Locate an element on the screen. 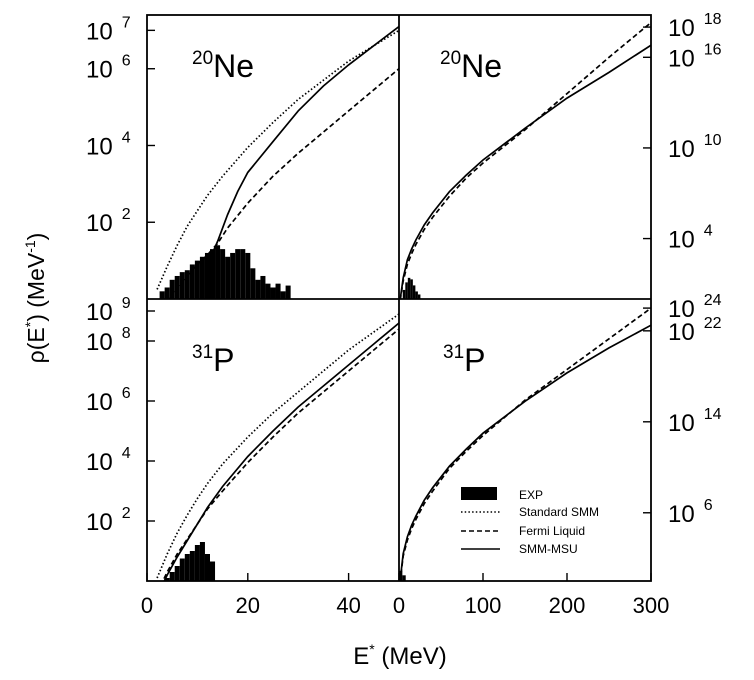 The height and width of the screenshot is (680, 754). series-fermi-liquid is located at coordinates (525, 444).